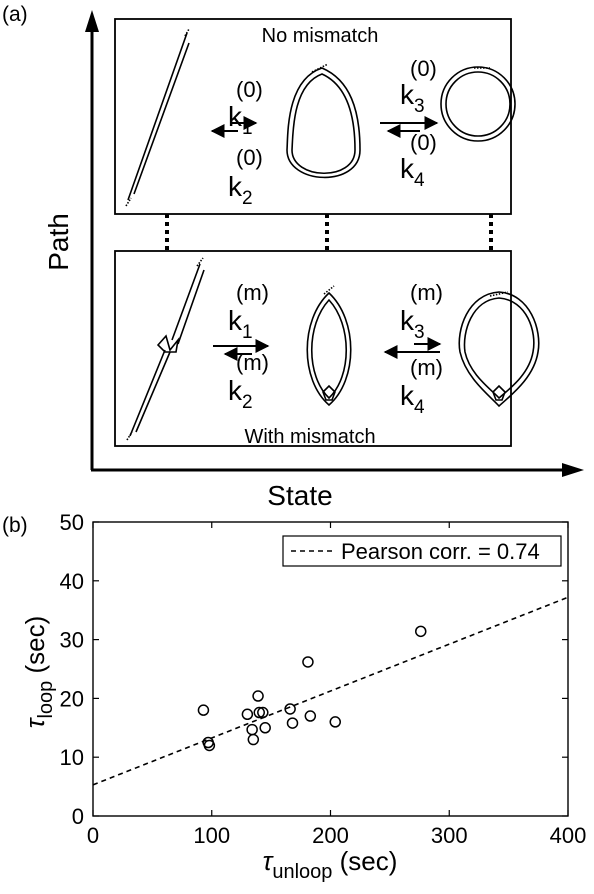 This screenshot has height=894, width=594. I want to click on x-tick-label: 400, so click(568, 835).